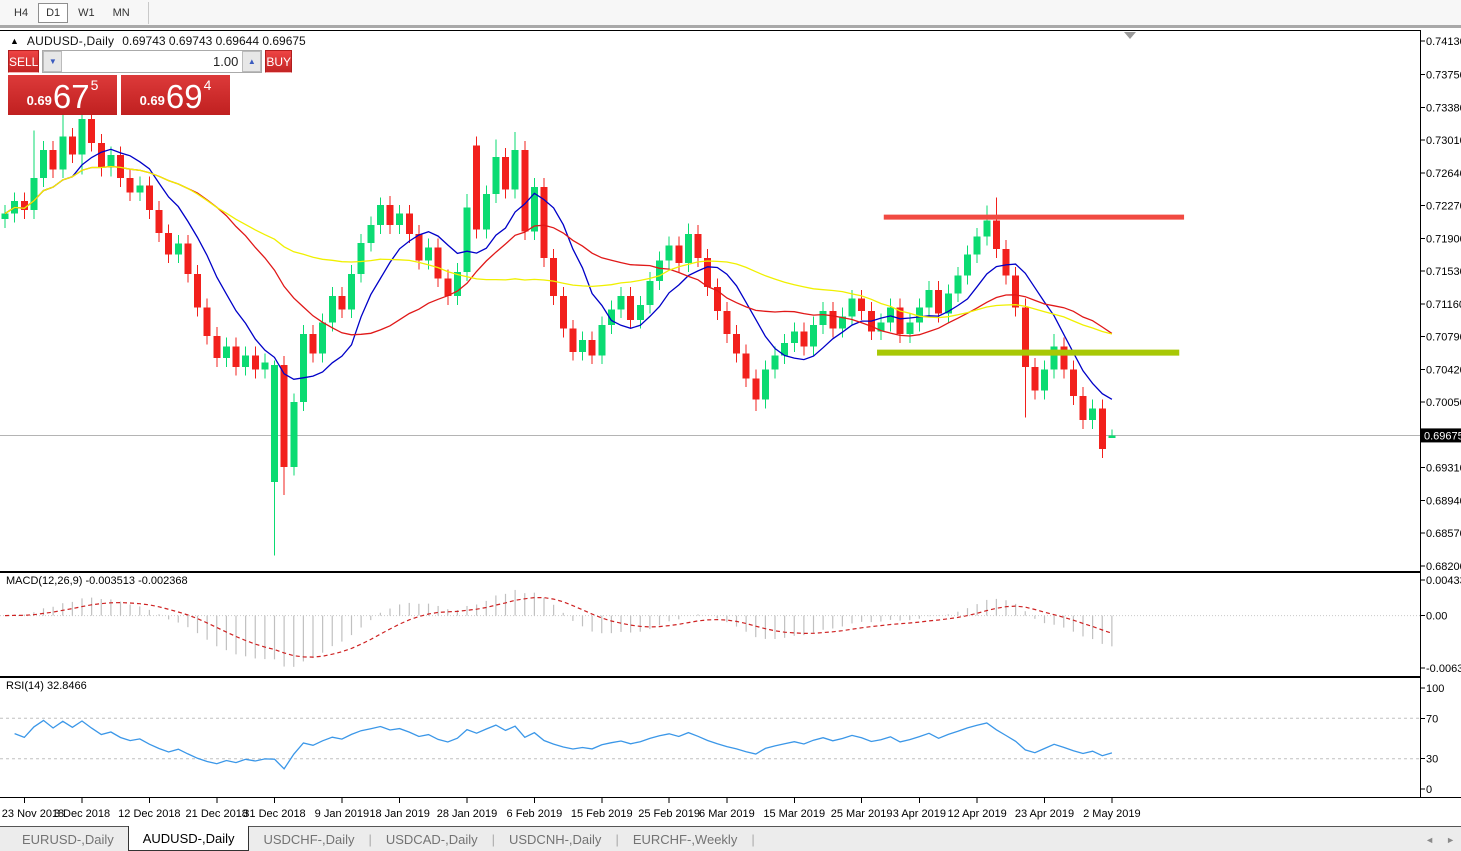 This screenshot has width=1461, height=851. What do you see at coordinates (94, 85) in the screenshot?
I see `sell-price-pip: 5` at bounding box center [94, 85].